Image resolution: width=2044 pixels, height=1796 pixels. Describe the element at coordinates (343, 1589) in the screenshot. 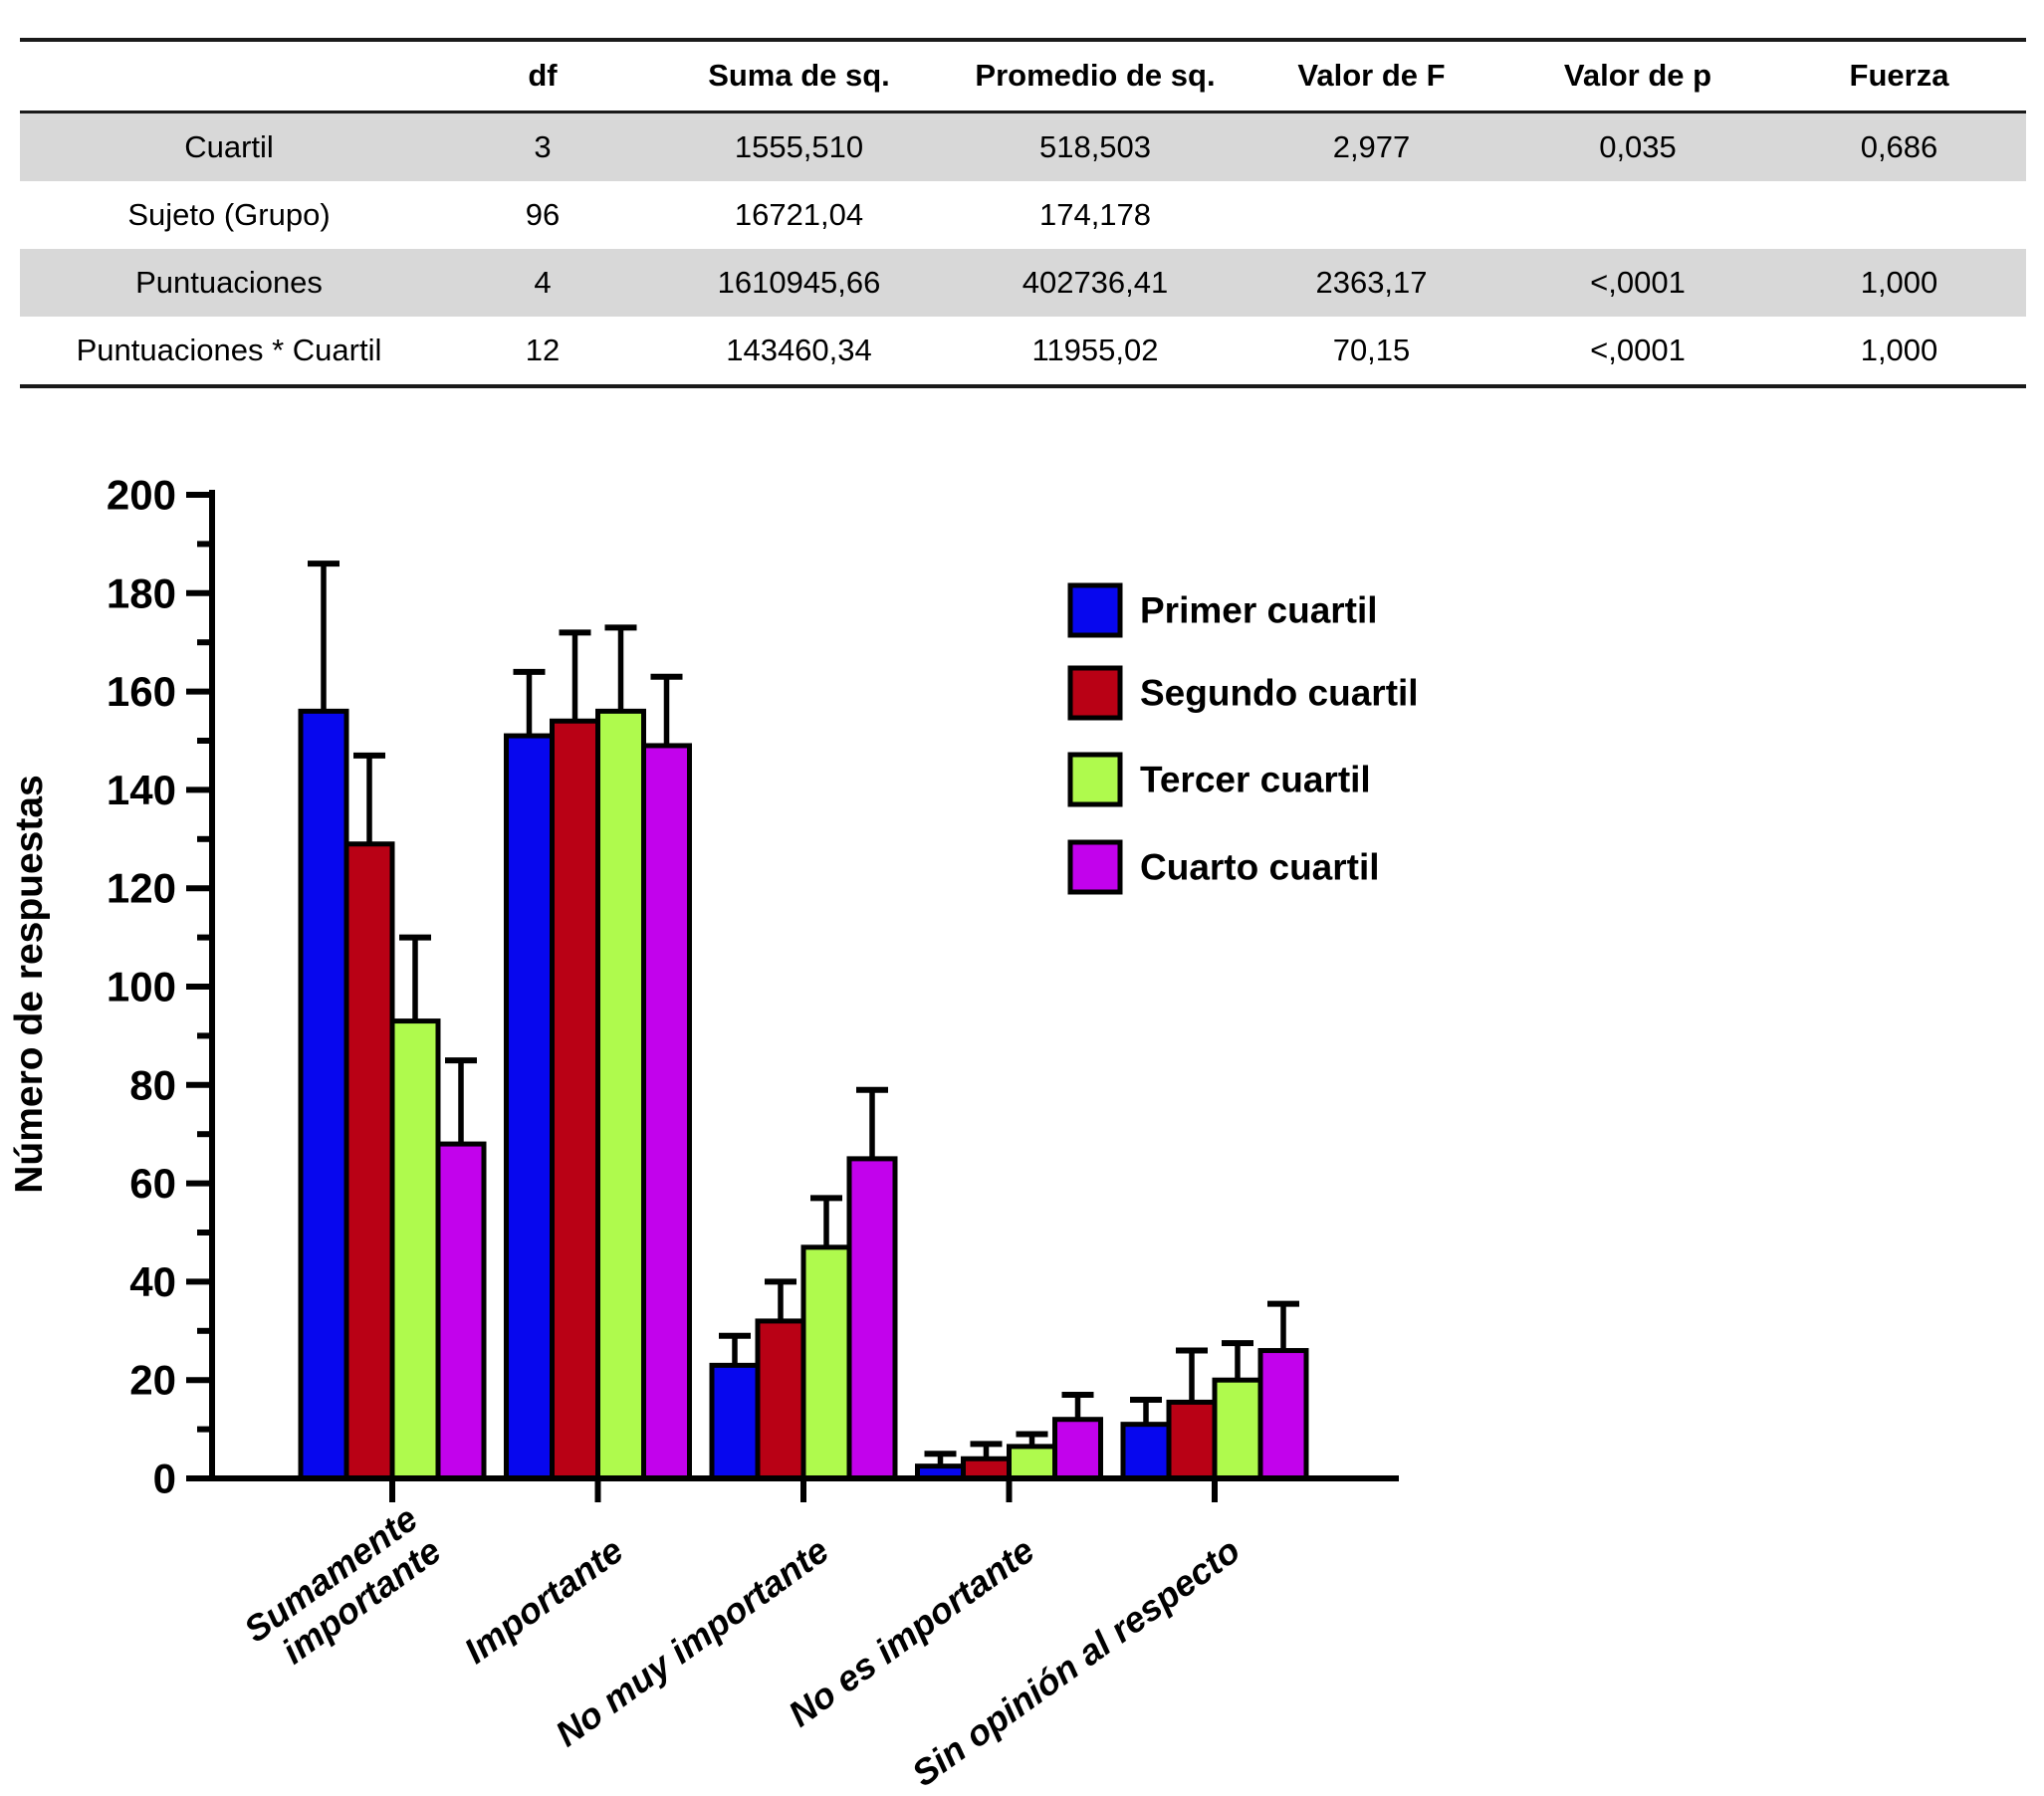

I see `x-tick-label: Sumamenteimportante` at that location.